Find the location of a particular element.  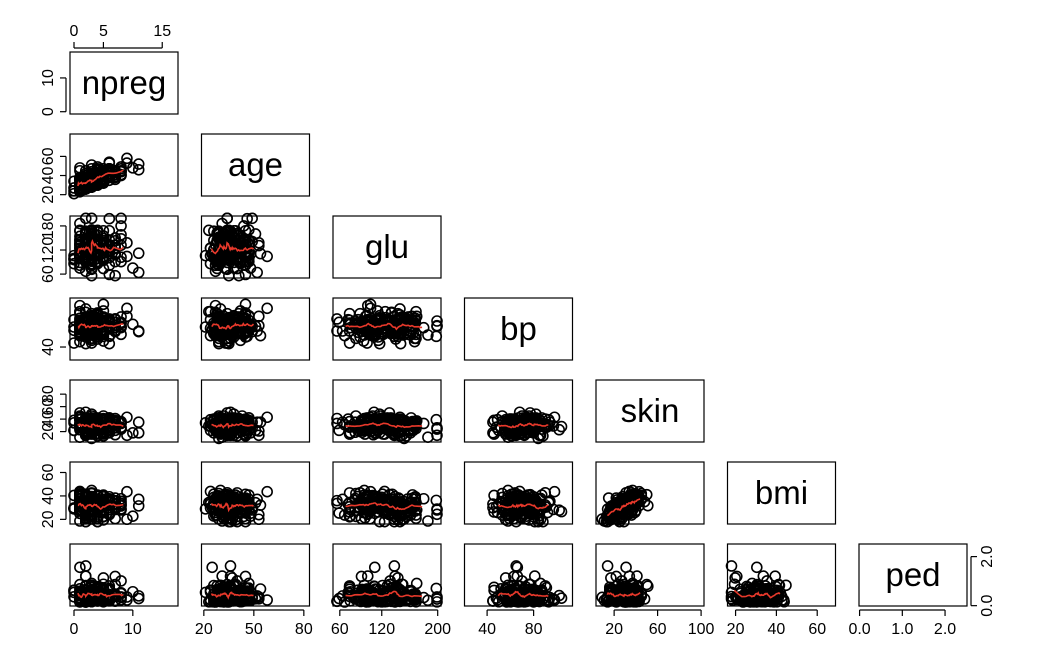

diagonal-panel-bp: bp is located at coordinates (518, 329).